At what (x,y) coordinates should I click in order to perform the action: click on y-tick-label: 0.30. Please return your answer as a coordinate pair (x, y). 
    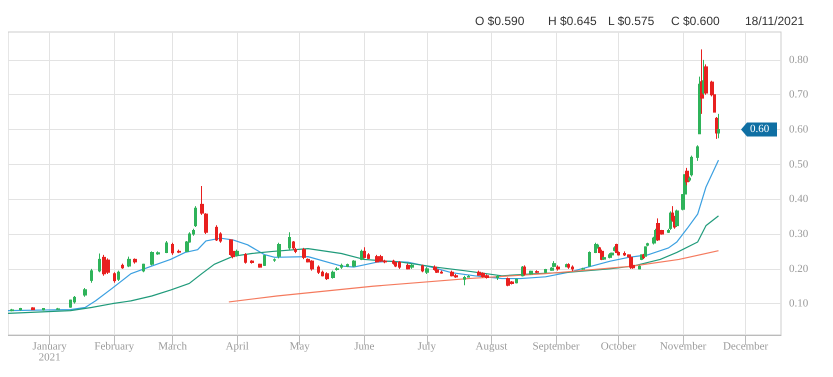
    Looking at the image, I should click on (799, 234).